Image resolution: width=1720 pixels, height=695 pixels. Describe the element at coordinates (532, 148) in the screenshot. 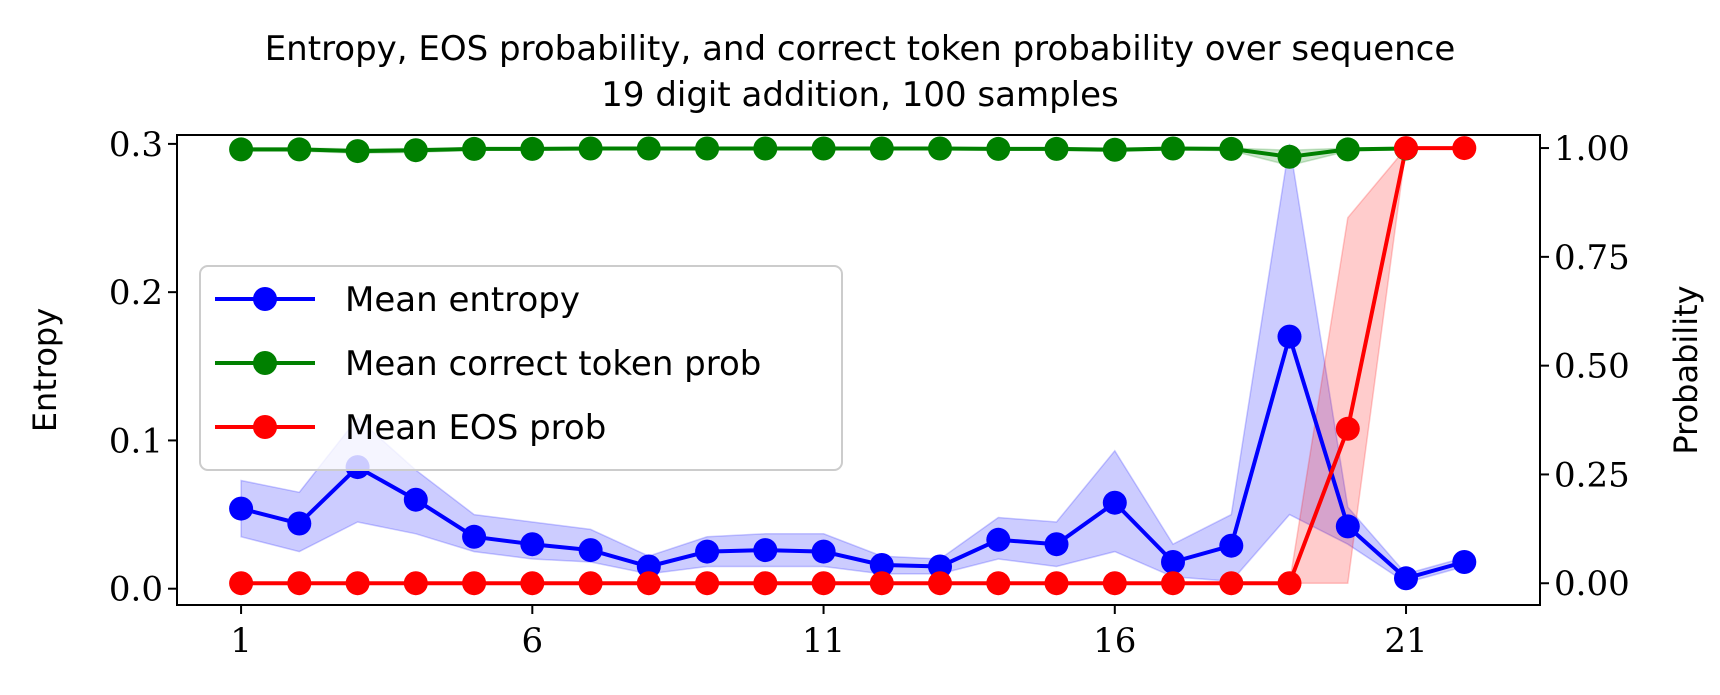

I see `point-series-2-x6` at that location.